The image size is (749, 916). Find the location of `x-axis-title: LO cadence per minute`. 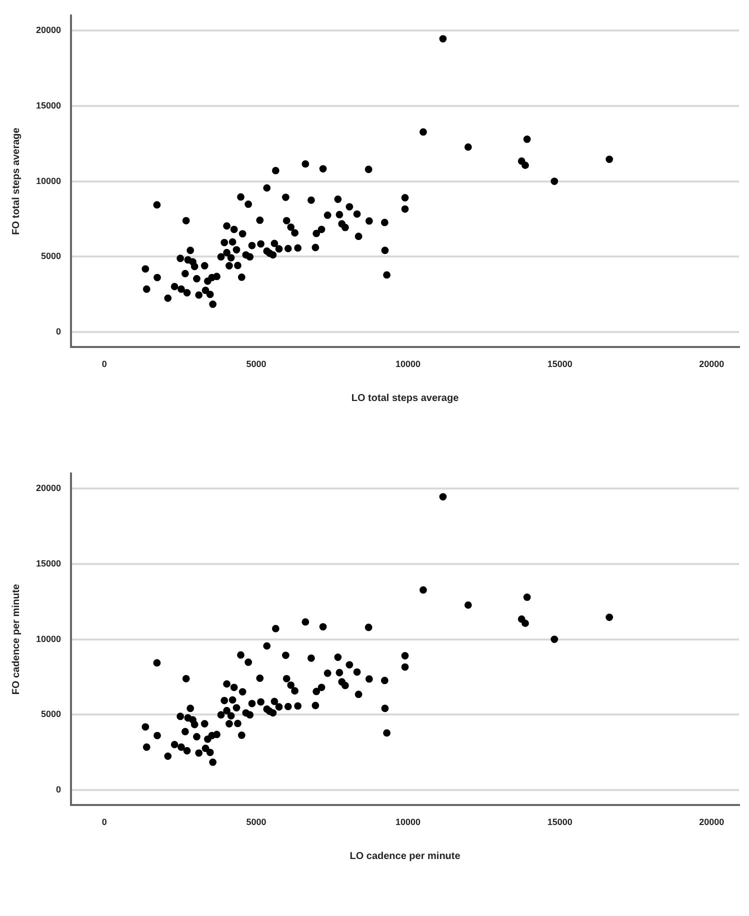

x-axis-title: LO cadence per minute is located at coordinates (405, 856).